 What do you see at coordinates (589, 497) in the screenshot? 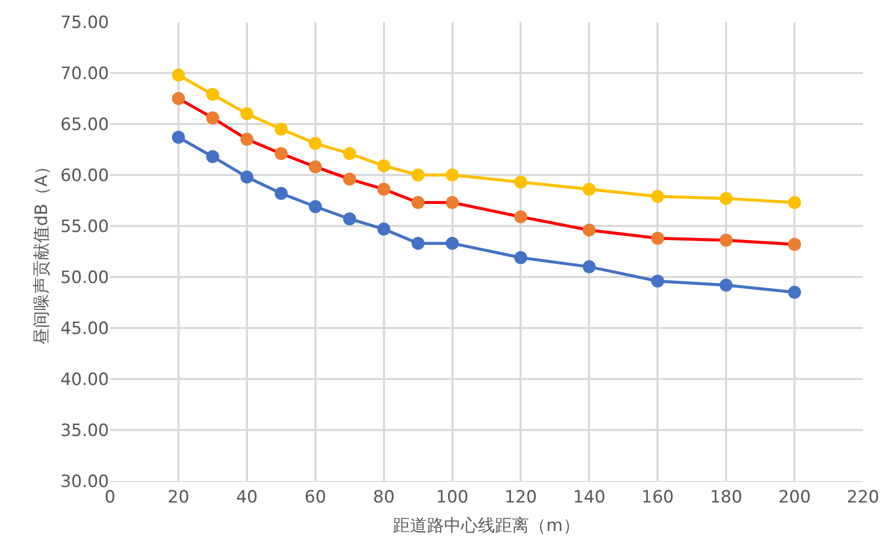
I see `x-tick-label: 140` at bounding box center [589, 497].